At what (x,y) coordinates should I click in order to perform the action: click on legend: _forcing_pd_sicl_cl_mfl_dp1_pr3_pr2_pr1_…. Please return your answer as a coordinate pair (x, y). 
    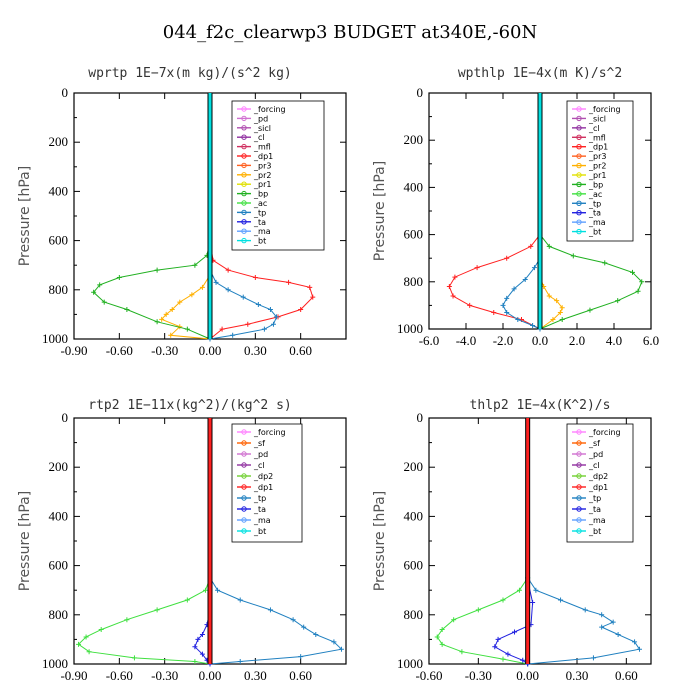
    Looking at the image, I should click on (278, 175).